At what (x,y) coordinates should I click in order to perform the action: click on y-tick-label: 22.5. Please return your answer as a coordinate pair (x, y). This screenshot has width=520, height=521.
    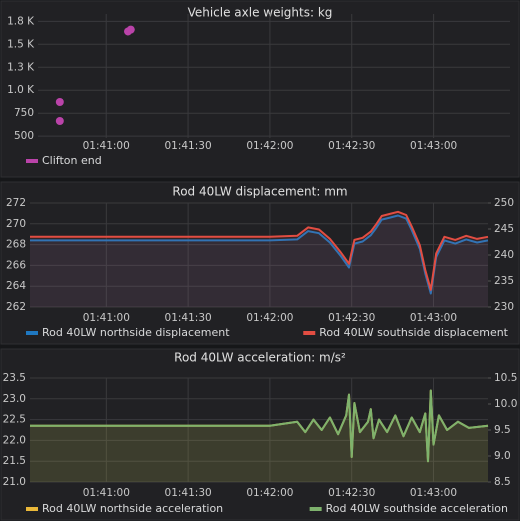
    Looking at the image, I should click on (14, 420).